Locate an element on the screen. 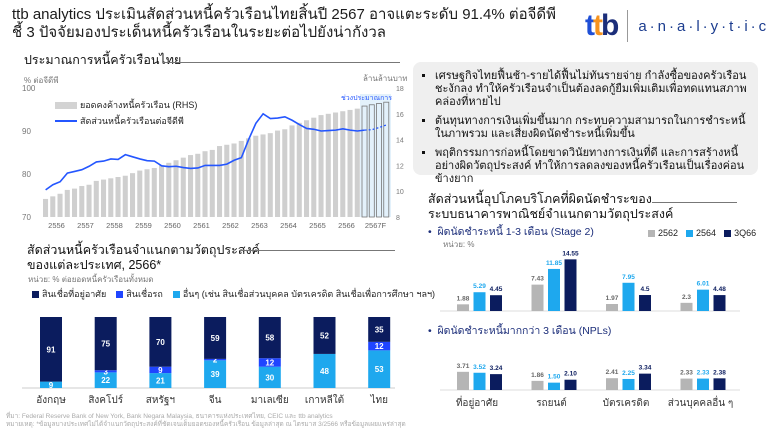  x-tick: 2558 is located at coordinates (114, 225).